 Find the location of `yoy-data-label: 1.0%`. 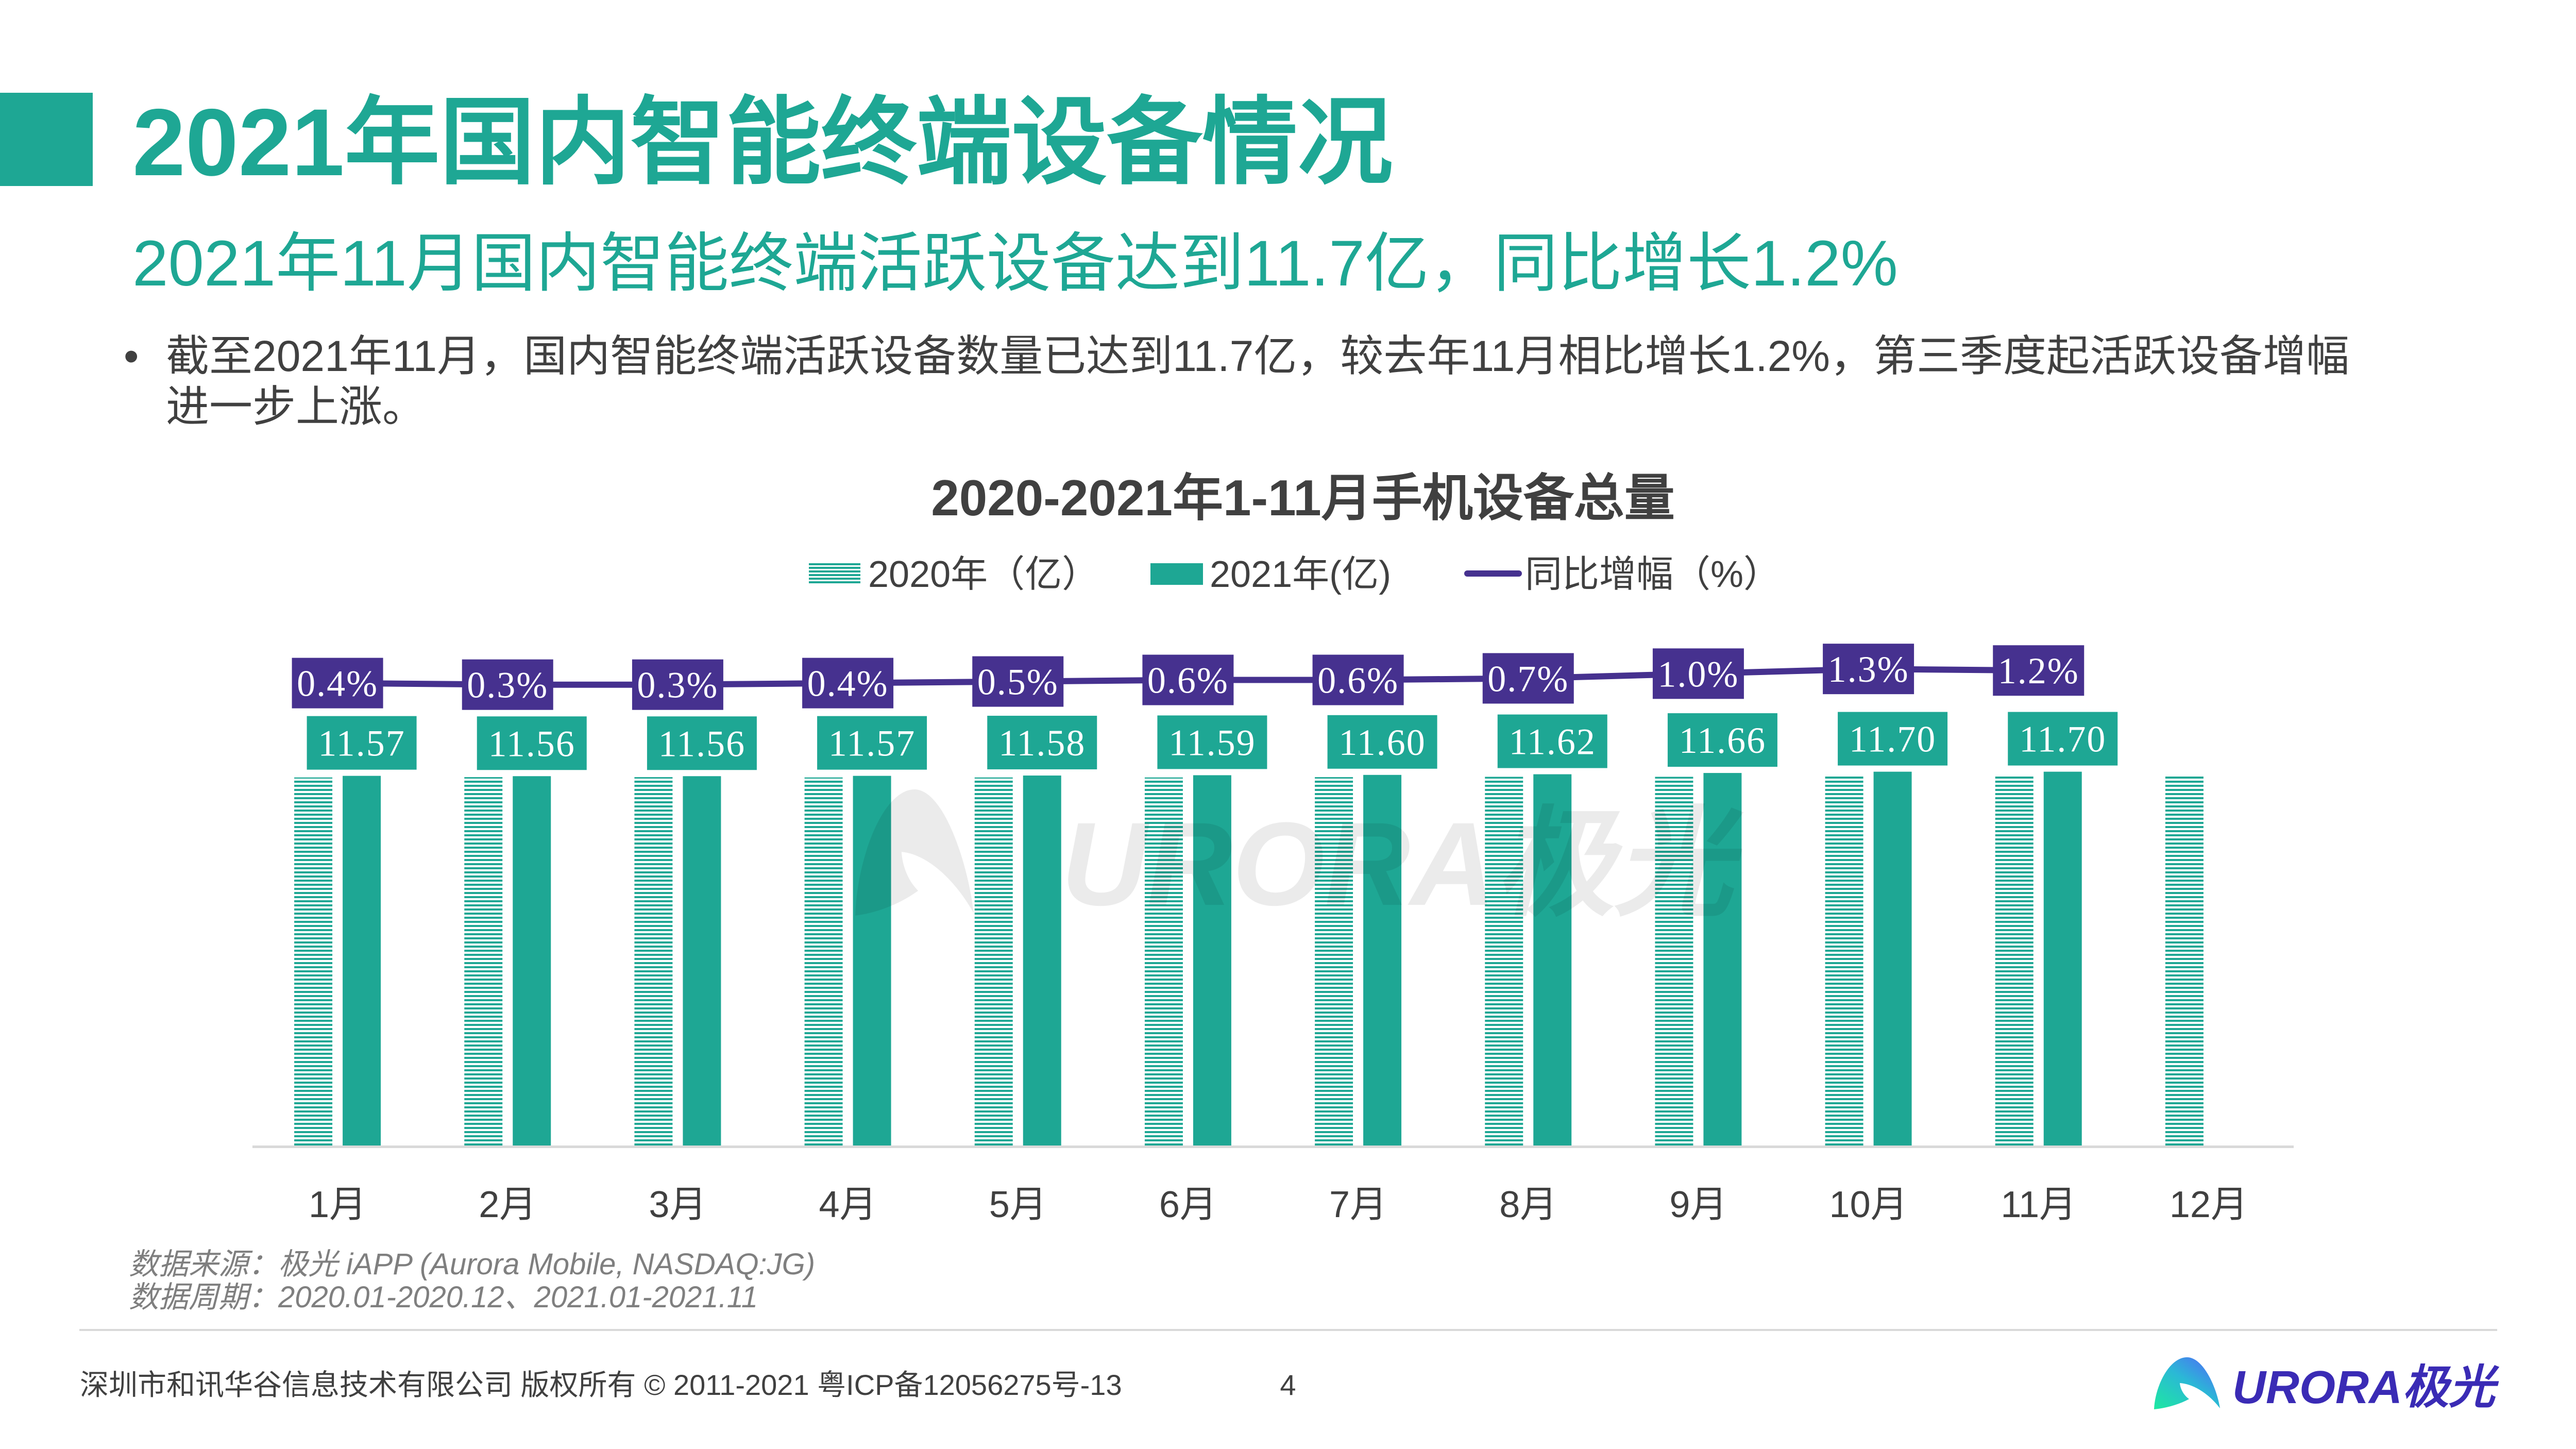

yoy-data-label: 1.0% is located at coordinates (1698, 673).